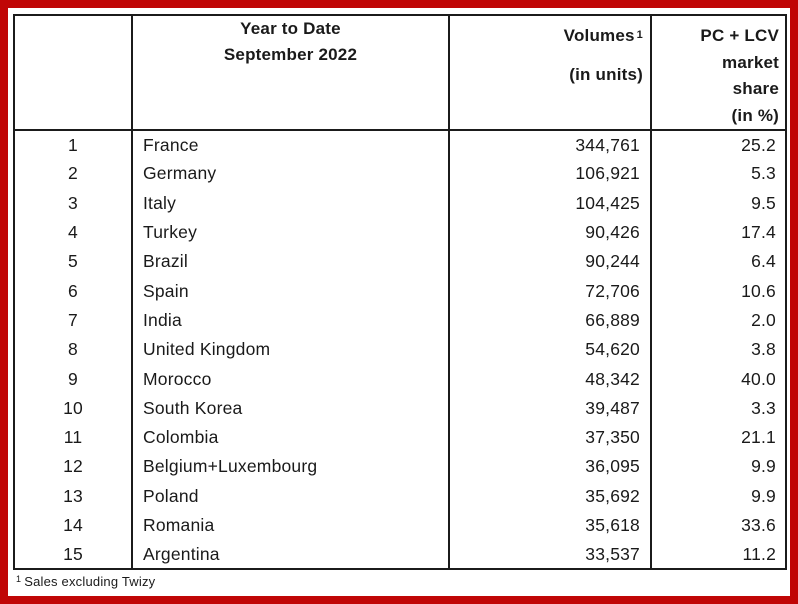  Describe the element at coordinates (90, 581) in the screenshot. I see `footnote-text: Sales excluding Twizy` at that location.